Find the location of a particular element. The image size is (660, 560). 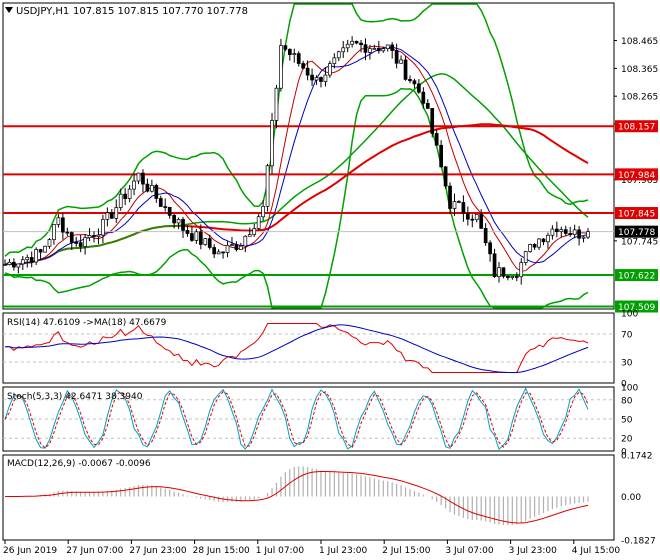

macd-tick-label: 0.1742 is located at coordinates (637, 457).